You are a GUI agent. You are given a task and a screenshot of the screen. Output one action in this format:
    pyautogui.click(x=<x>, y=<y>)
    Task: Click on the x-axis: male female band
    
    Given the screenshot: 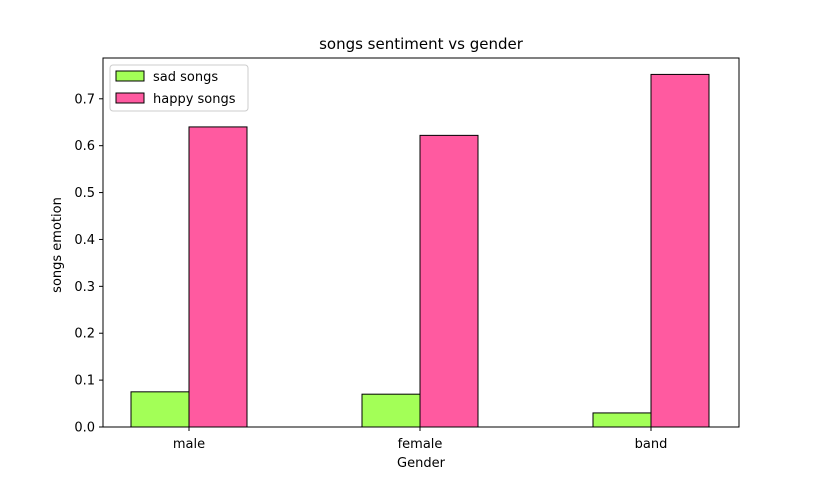 What is the action you would take?
    pyautogui.click(x=420, y=439)
    